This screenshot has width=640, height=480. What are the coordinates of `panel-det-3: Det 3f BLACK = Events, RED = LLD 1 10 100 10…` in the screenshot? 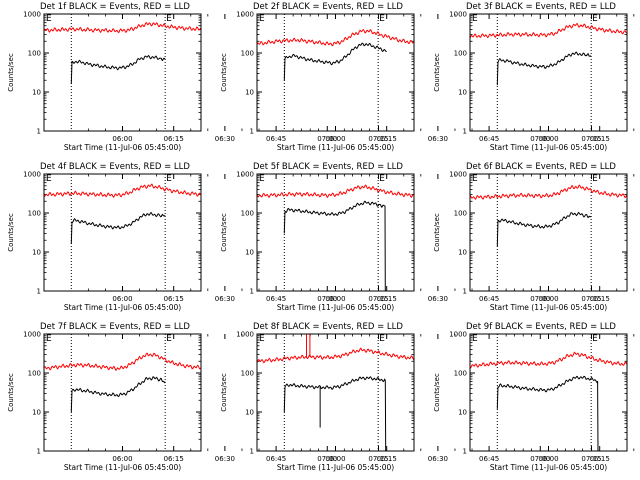 It's located at (534, 77).